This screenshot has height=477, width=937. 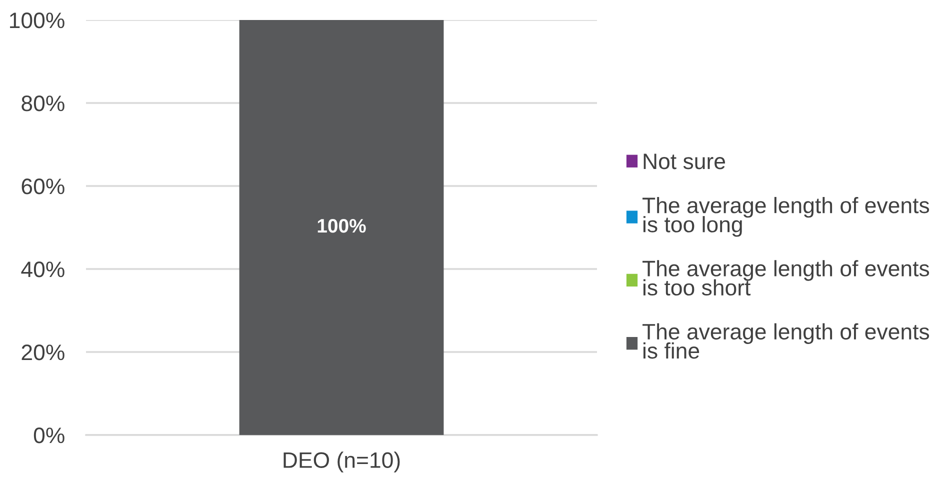 I want to click on legend-label: The average length of events is too long, so click(x=786, y=216).